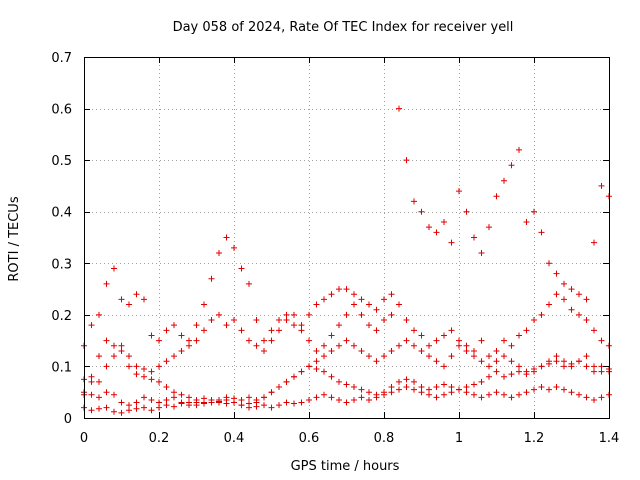 The image size is (640, 480). Describe the element at coordinates (61, 239) in the screenshot. I see `y-tick-labels: 0 0.1 0.2 0.3 0.4 0.5 0.6 0.7` at that location.